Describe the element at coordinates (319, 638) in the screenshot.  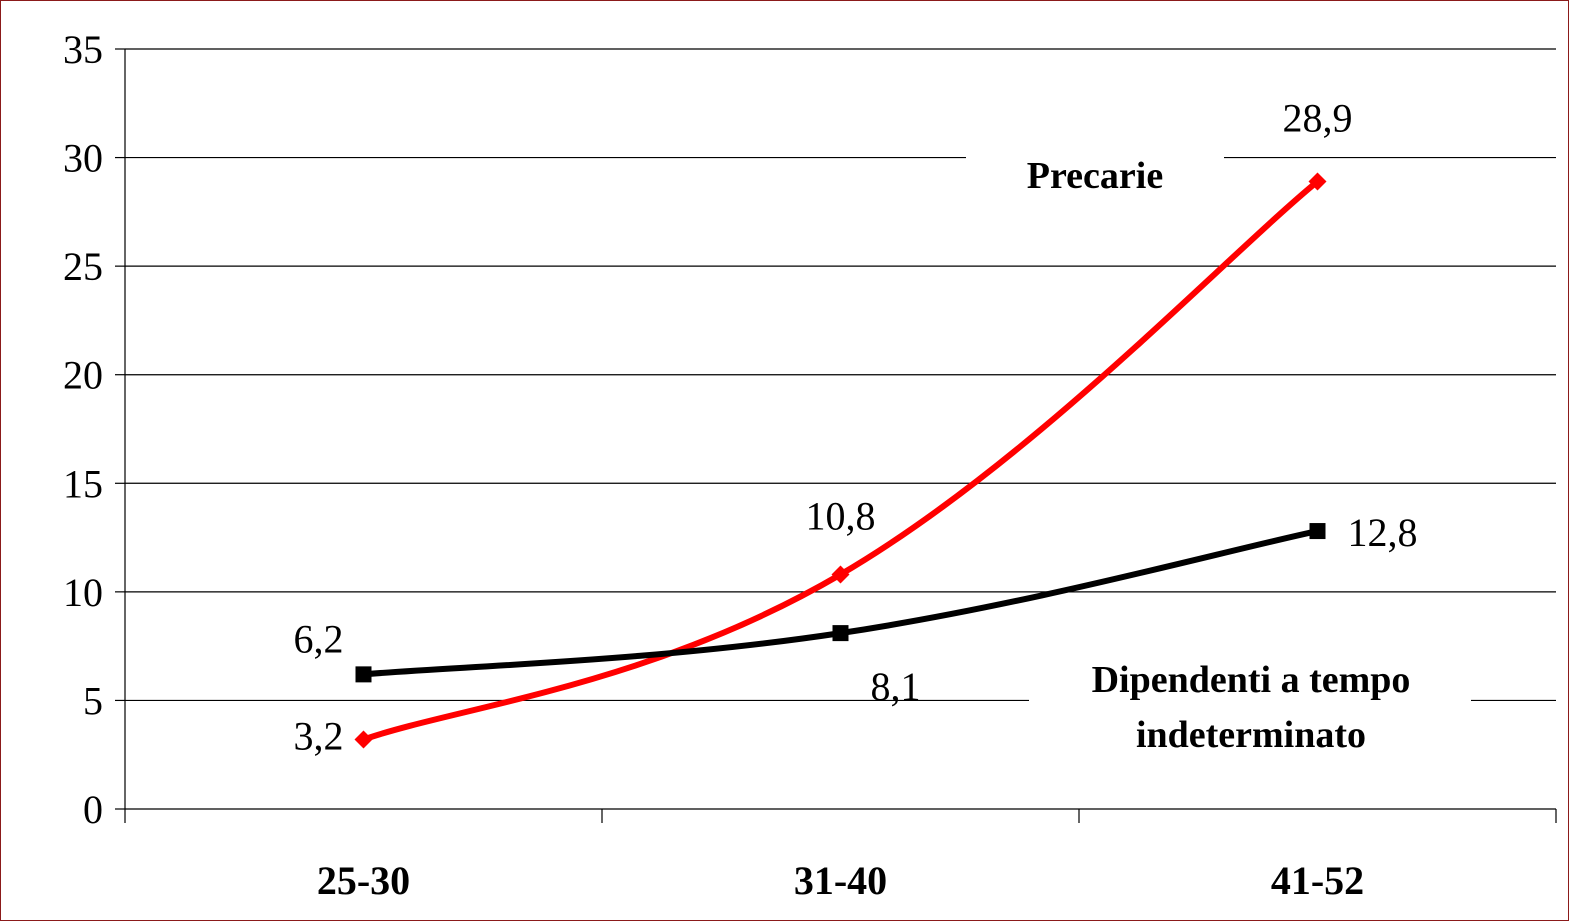
I see `data-label: 6,2` at that location.